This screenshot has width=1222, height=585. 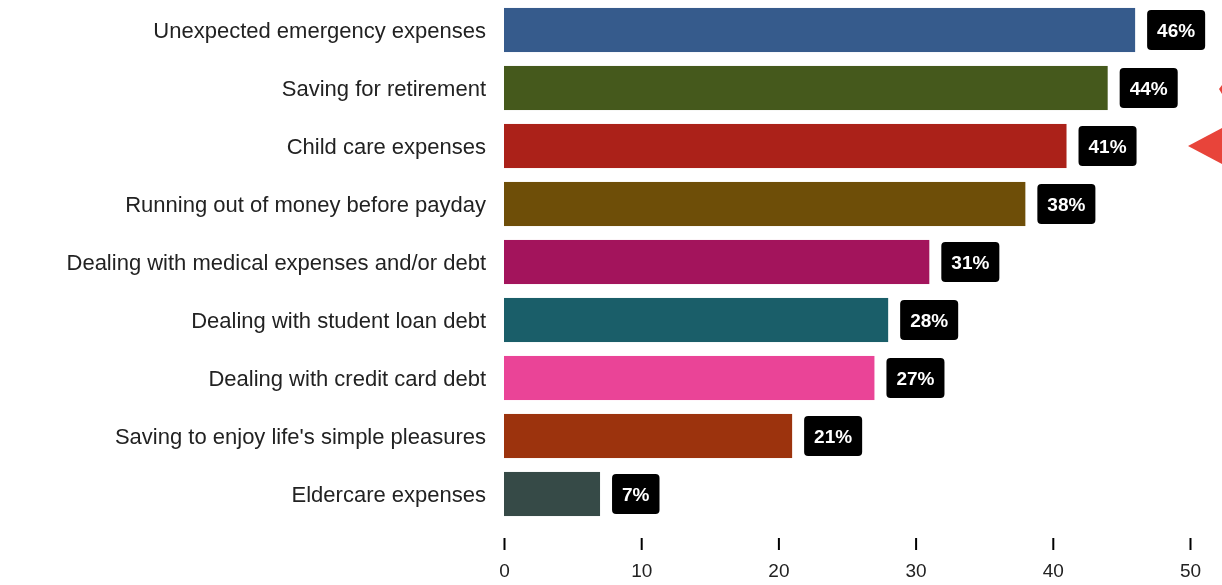 What do you see at coordinates (388, 494) in the screenshot?
I see `y-tick-label: Eldercare expenses` at bounding box center [388, 494].